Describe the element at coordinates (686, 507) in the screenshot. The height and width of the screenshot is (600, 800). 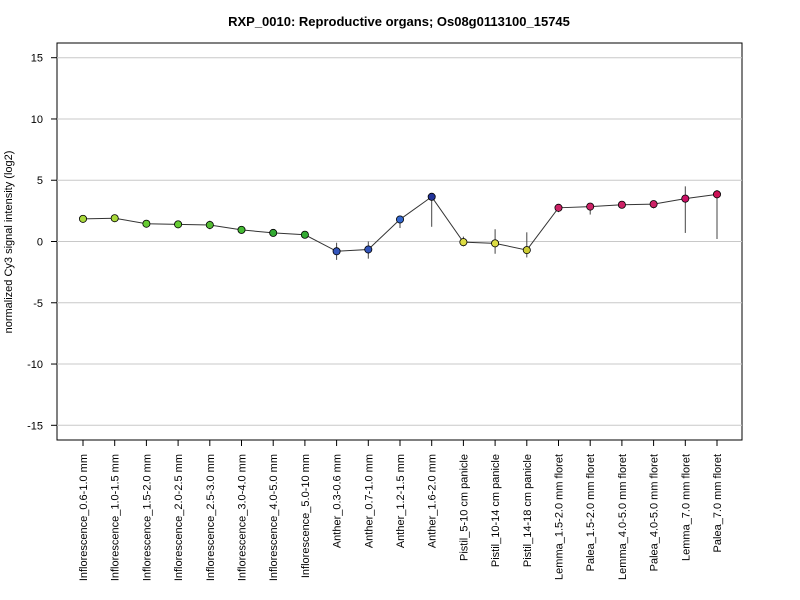
I see `category-label: Lemma_7.0 mm floret` at that location.